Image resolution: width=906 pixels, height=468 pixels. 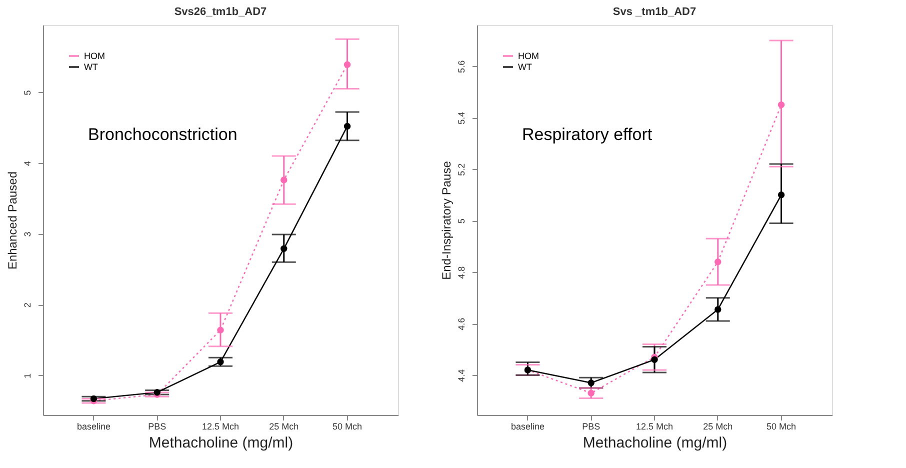 What do you see at coordinates (461, 375) in the screenshot?
I see `y-tick-label: 4.4` at bounding box center [461, 375].